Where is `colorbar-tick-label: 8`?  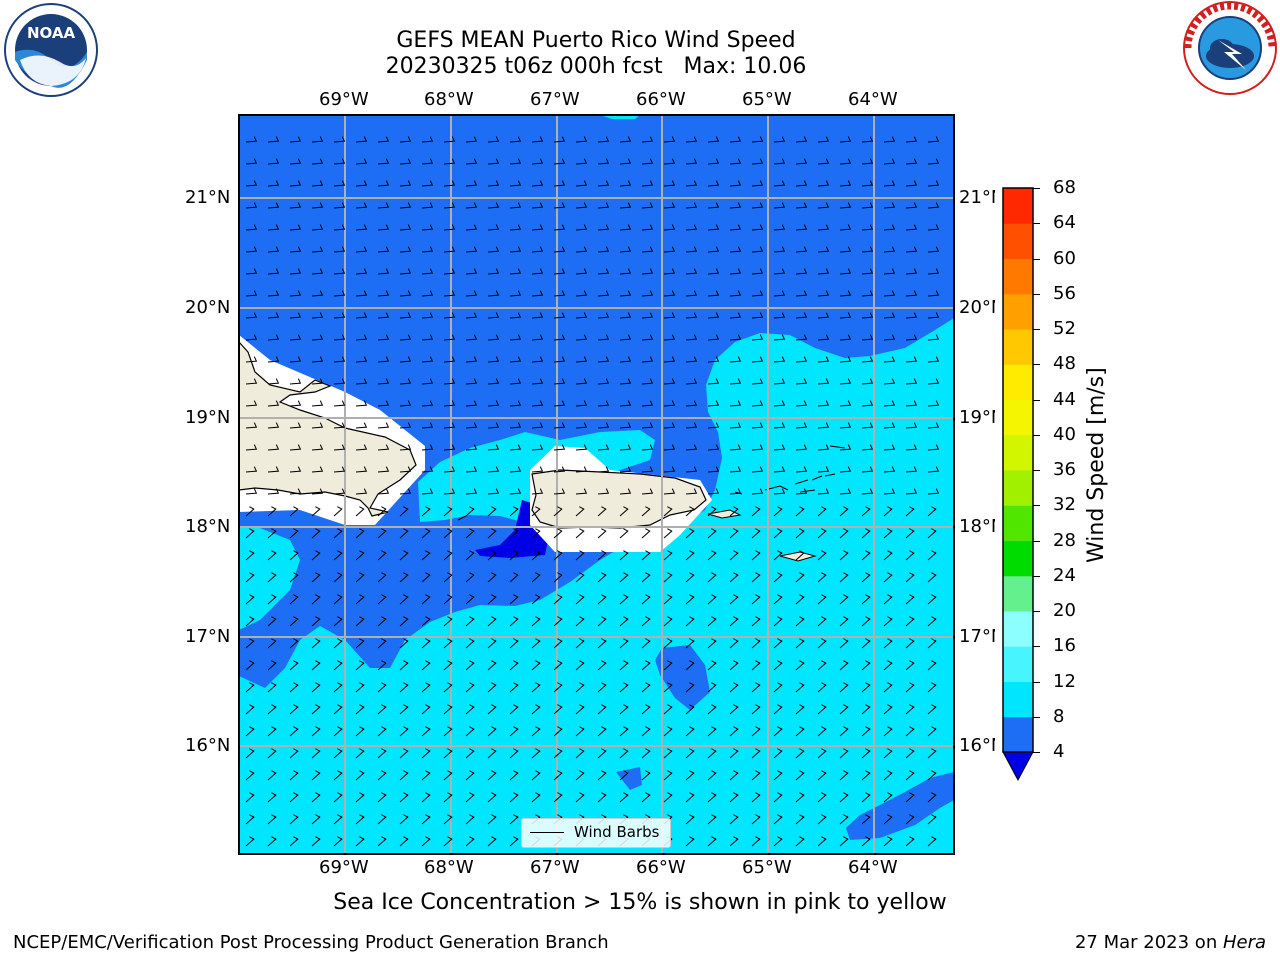 colorbar-tick-label: 8 is located at coordinates (1059, 716).